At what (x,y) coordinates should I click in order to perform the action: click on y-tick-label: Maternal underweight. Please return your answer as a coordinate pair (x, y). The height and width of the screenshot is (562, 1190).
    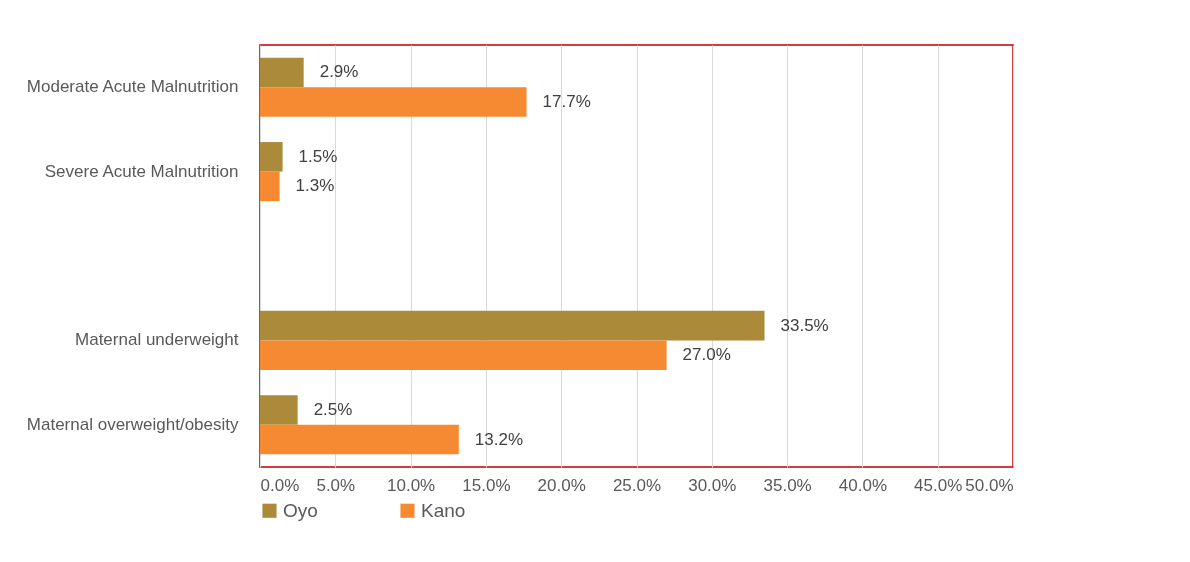
    Looking at the image, I should click on (157, 340).